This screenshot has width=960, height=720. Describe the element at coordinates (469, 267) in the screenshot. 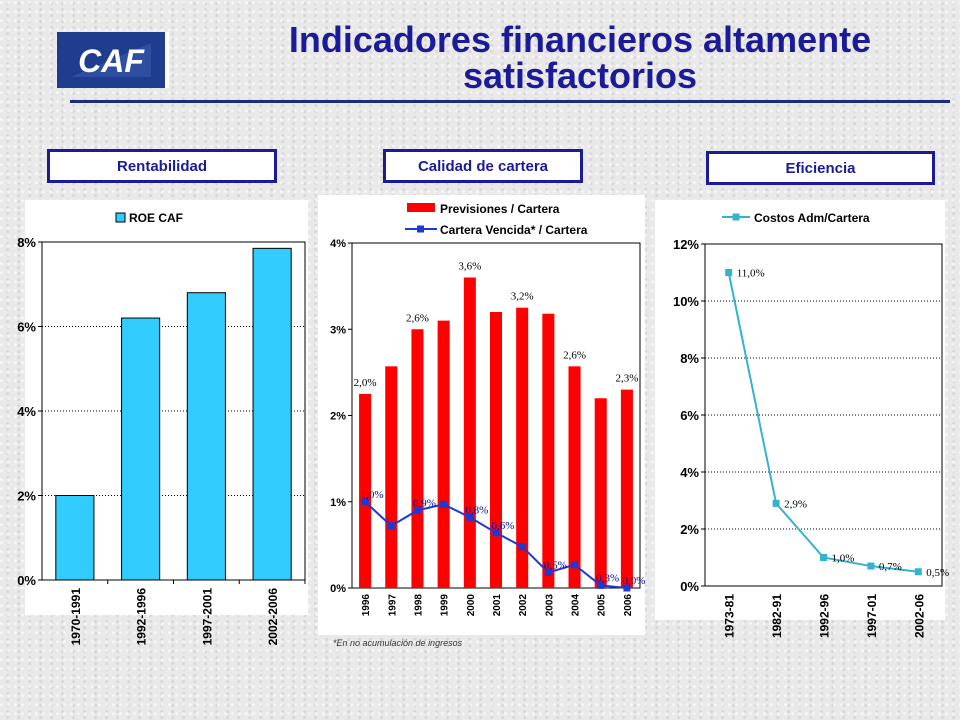

I see `previsiones-data-label: 3,6%` at that location.